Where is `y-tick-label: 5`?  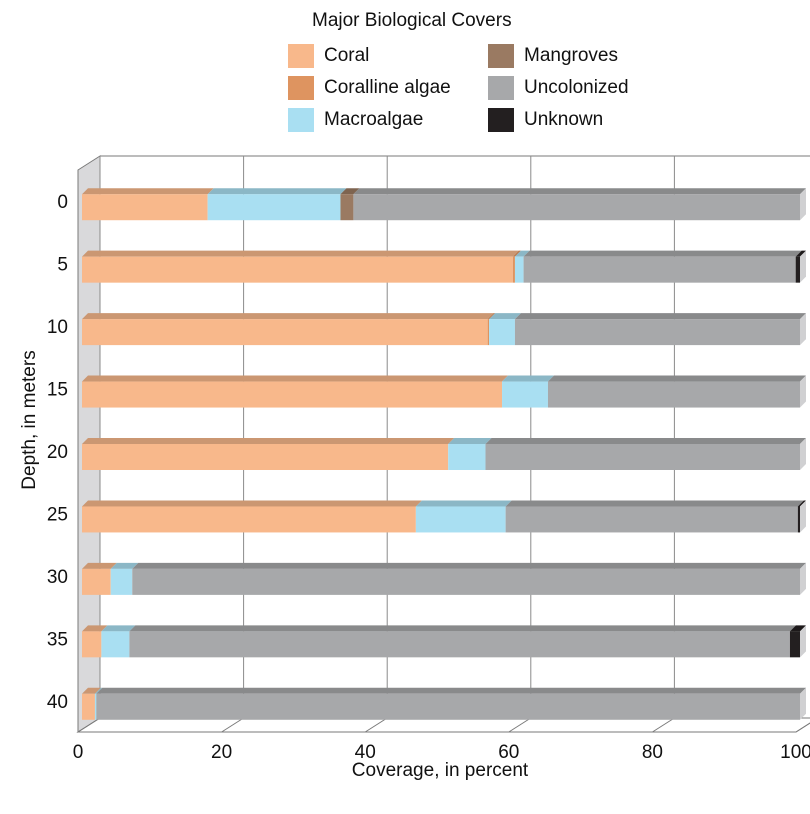
y-tick-label: 5 is located at coordinates (62, 265).